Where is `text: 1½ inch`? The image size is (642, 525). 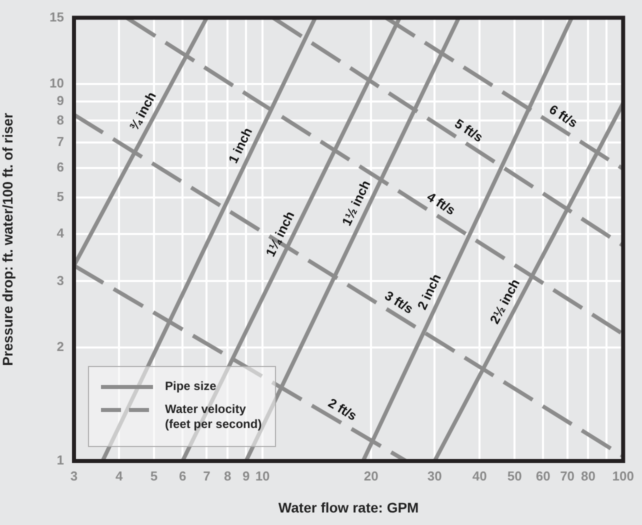 text: 1½ inch is located at coordinates (356, 203).